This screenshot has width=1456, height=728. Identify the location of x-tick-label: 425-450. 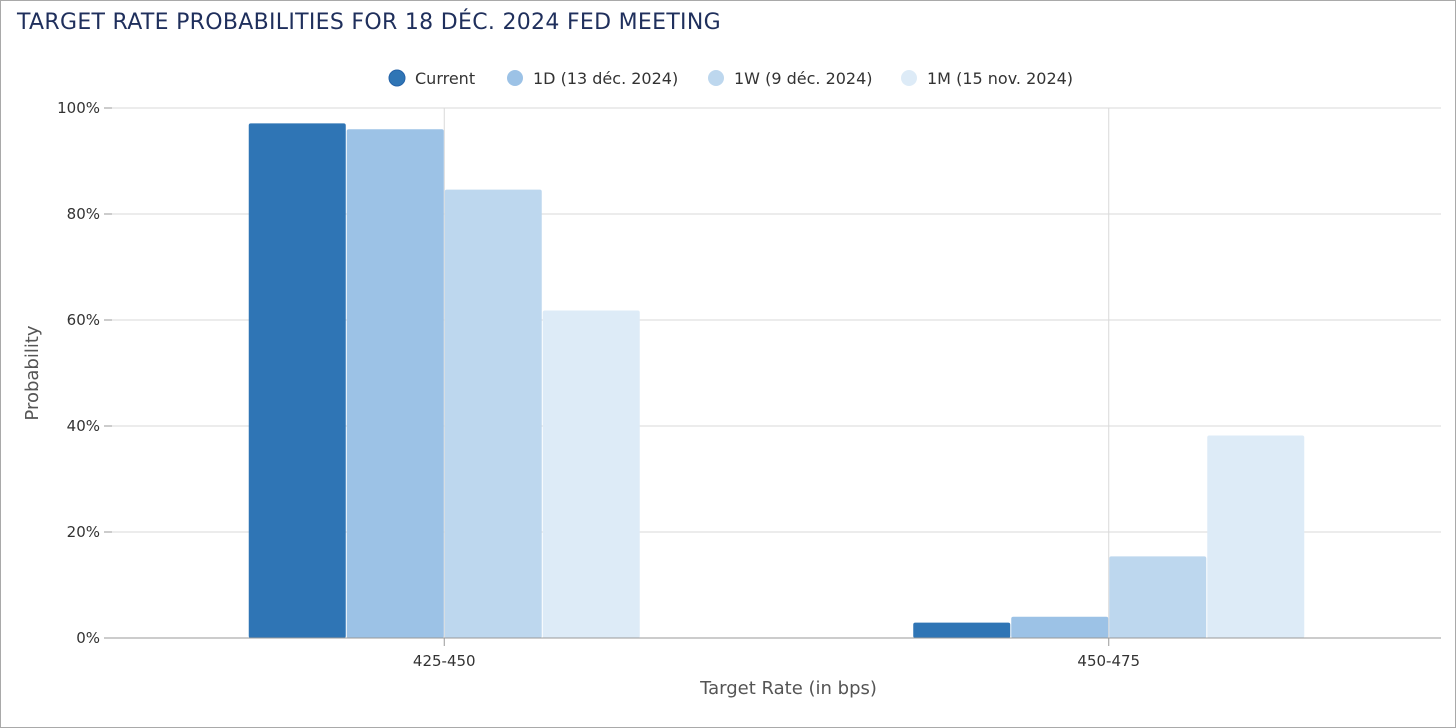
(444, 661).